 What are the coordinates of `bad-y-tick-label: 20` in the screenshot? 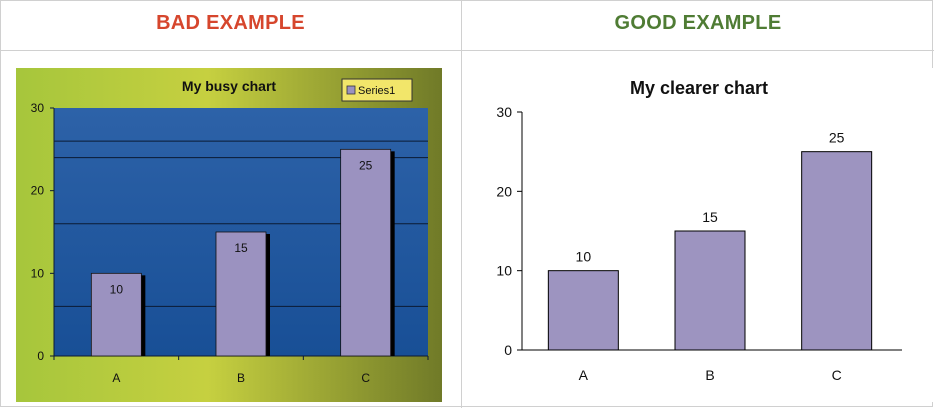 It's located at (38, 191).